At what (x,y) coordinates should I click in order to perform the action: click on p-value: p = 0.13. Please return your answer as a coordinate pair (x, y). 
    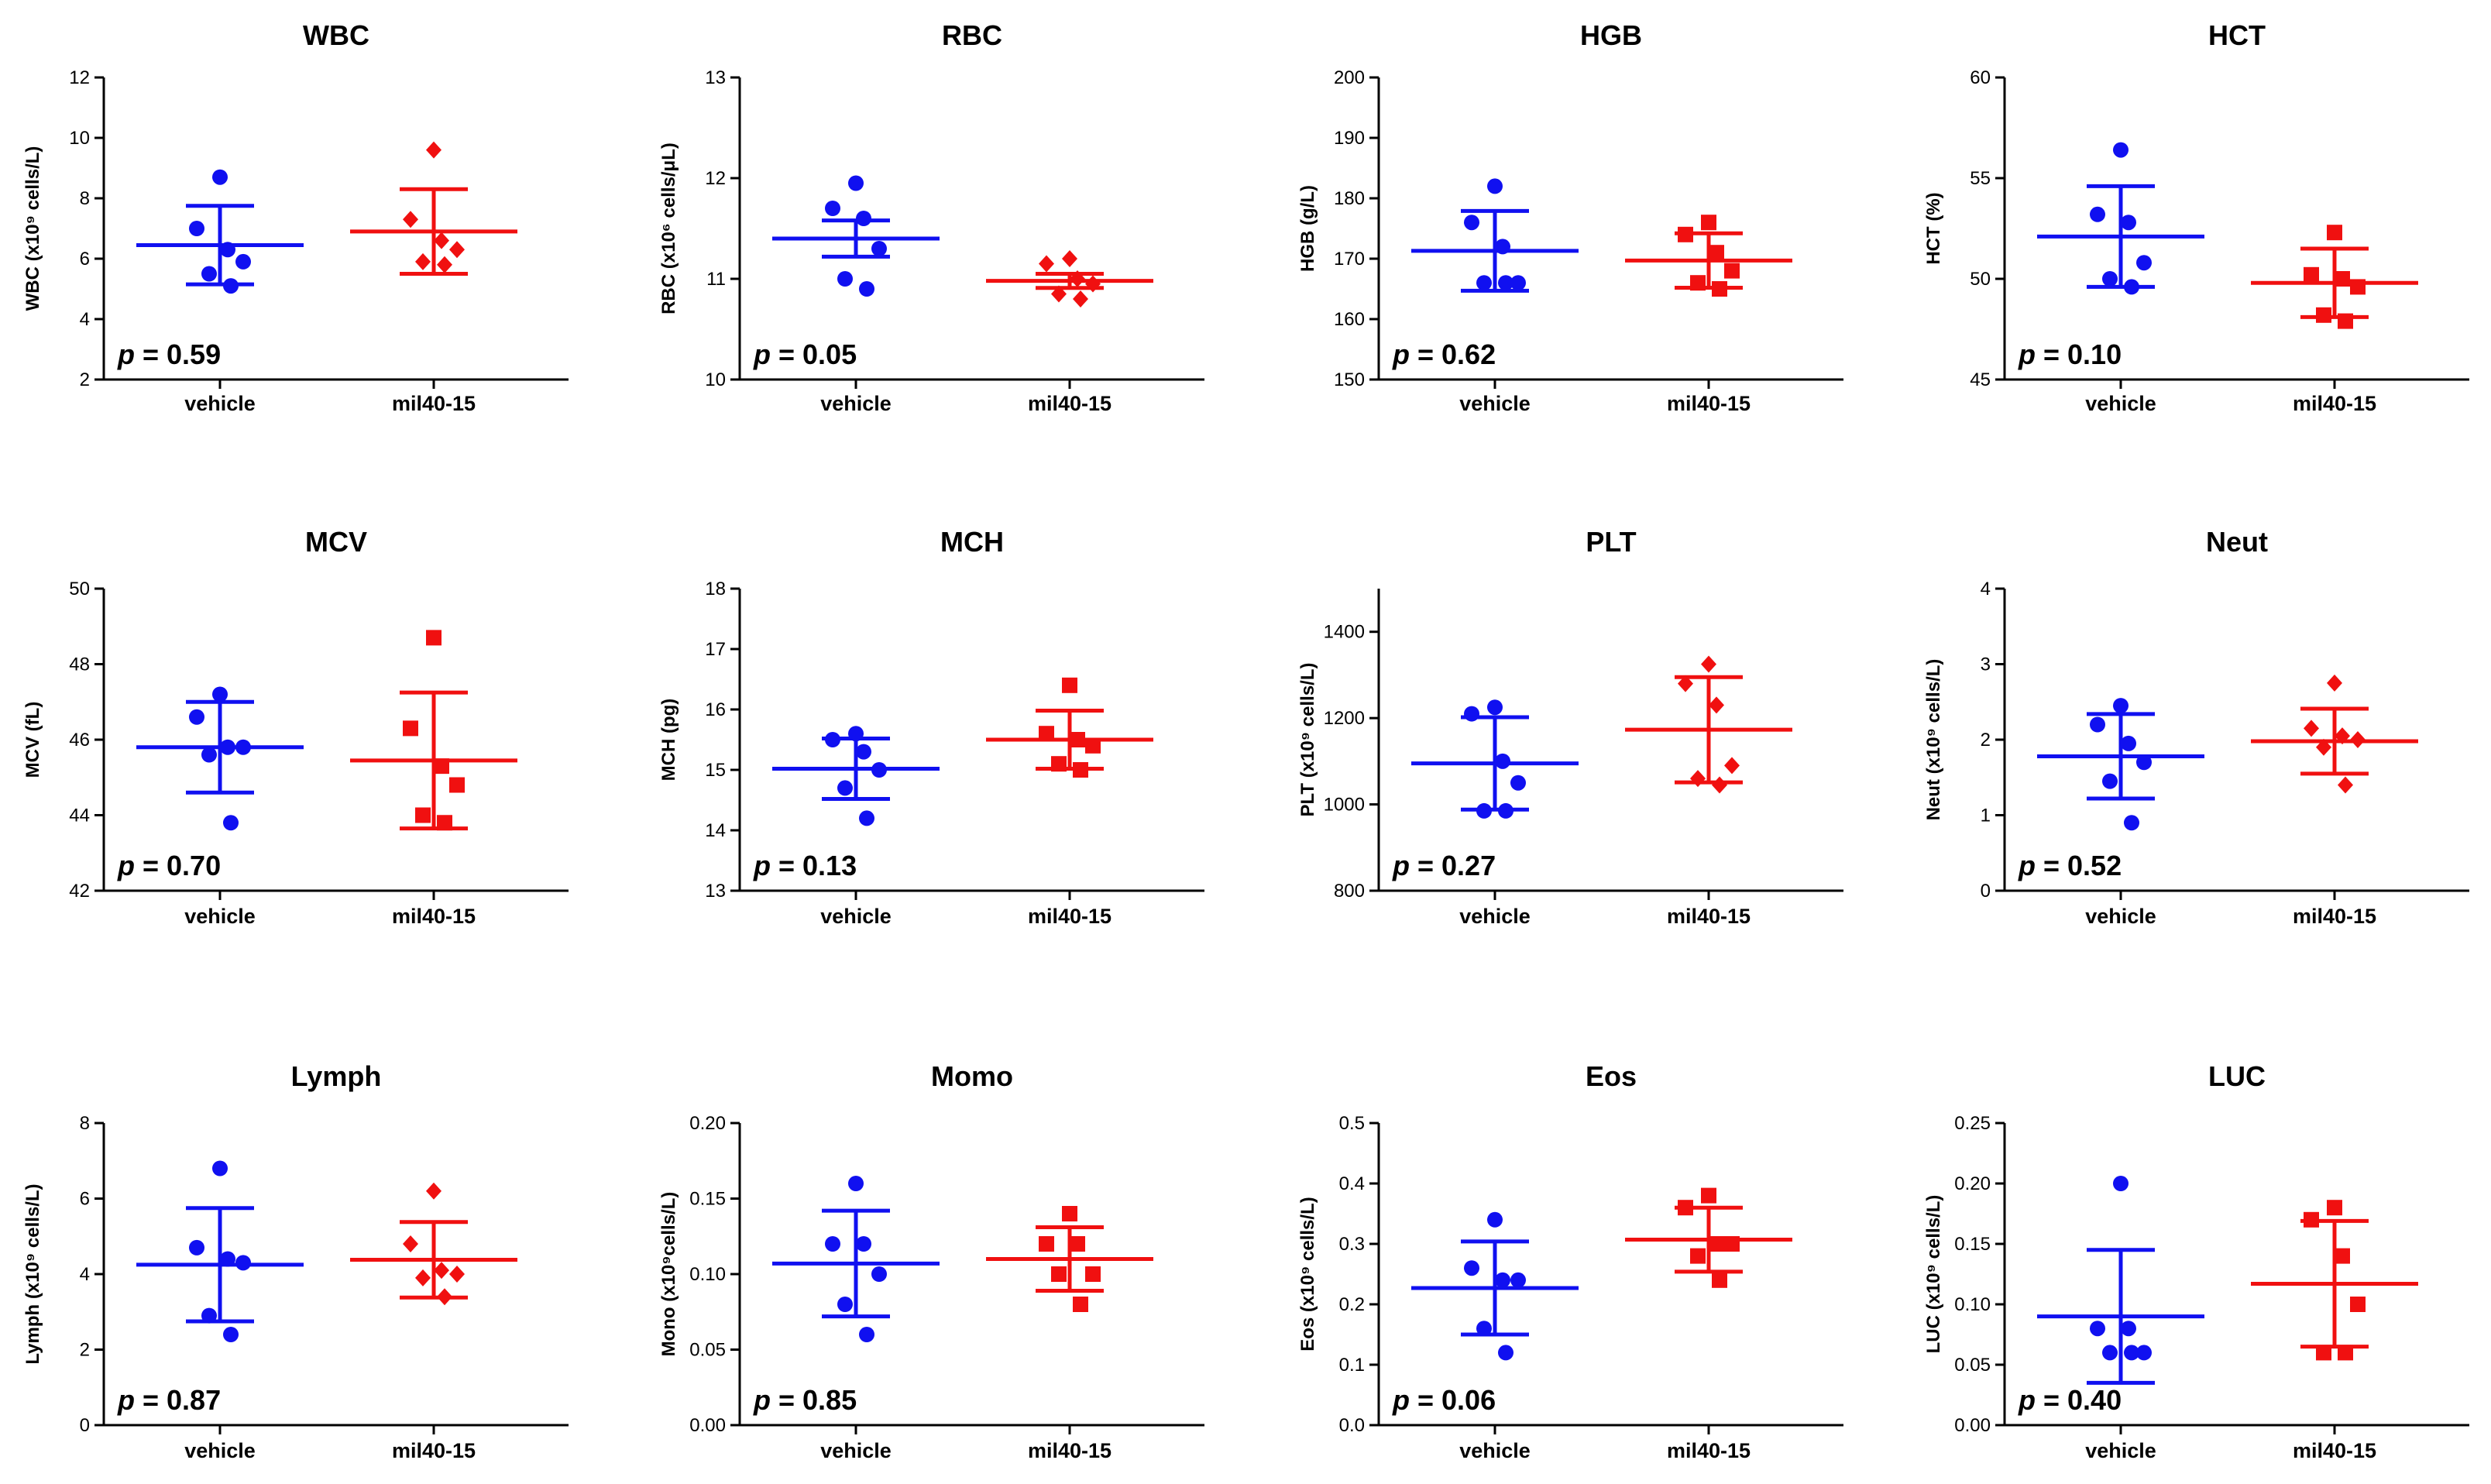
    Looking at the image, I should click on (805, 865).